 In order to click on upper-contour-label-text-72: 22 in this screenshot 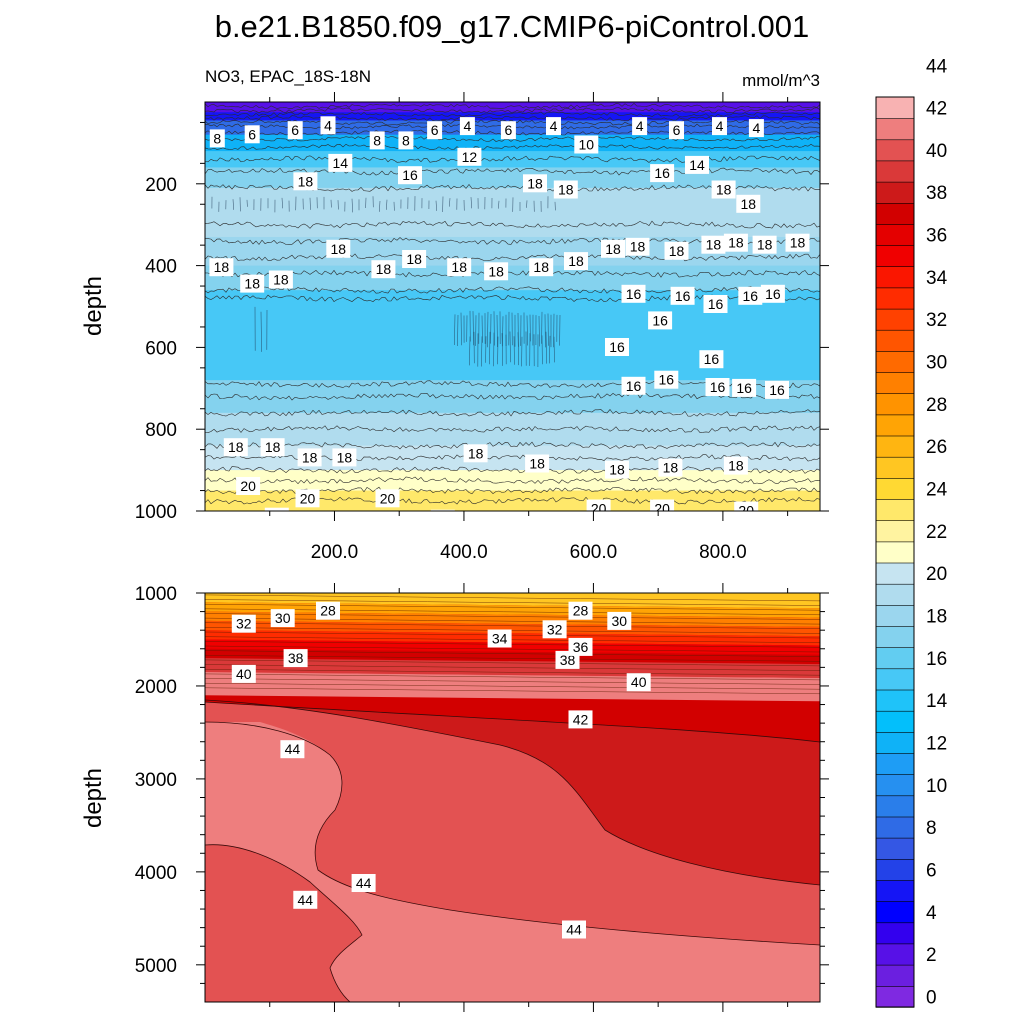, I will do `click(443, 519)`.